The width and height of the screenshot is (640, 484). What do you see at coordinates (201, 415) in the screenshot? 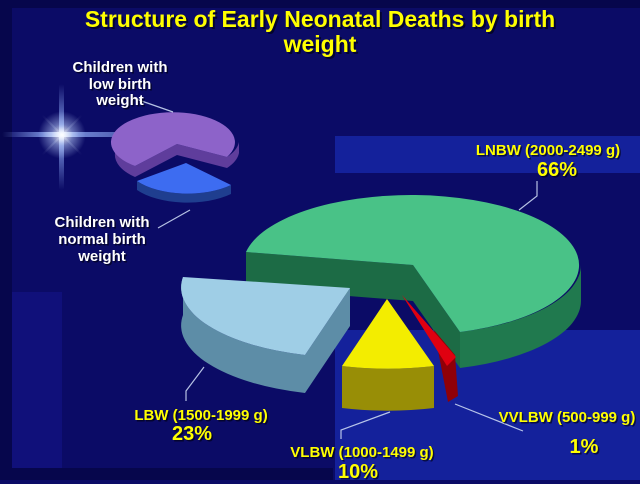
I see `big-pie-label-lbw: LBW (1500-1999 g)` at bounding box center [201, 415].